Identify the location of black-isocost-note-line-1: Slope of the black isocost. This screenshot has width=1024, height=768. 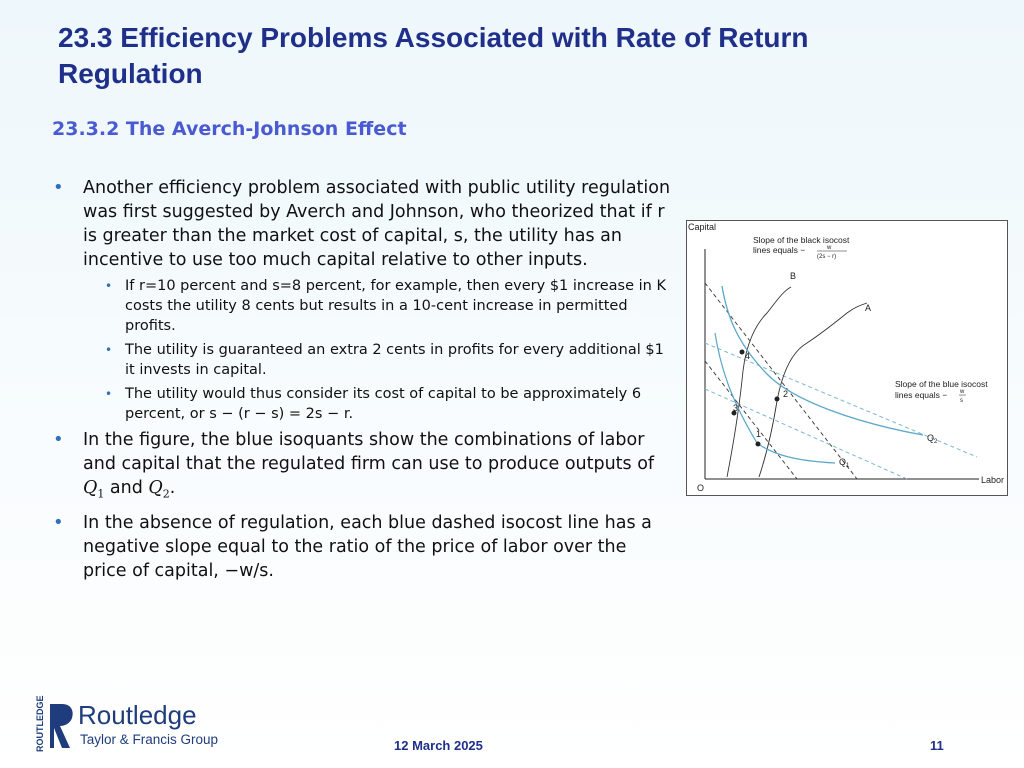
(801, 240).